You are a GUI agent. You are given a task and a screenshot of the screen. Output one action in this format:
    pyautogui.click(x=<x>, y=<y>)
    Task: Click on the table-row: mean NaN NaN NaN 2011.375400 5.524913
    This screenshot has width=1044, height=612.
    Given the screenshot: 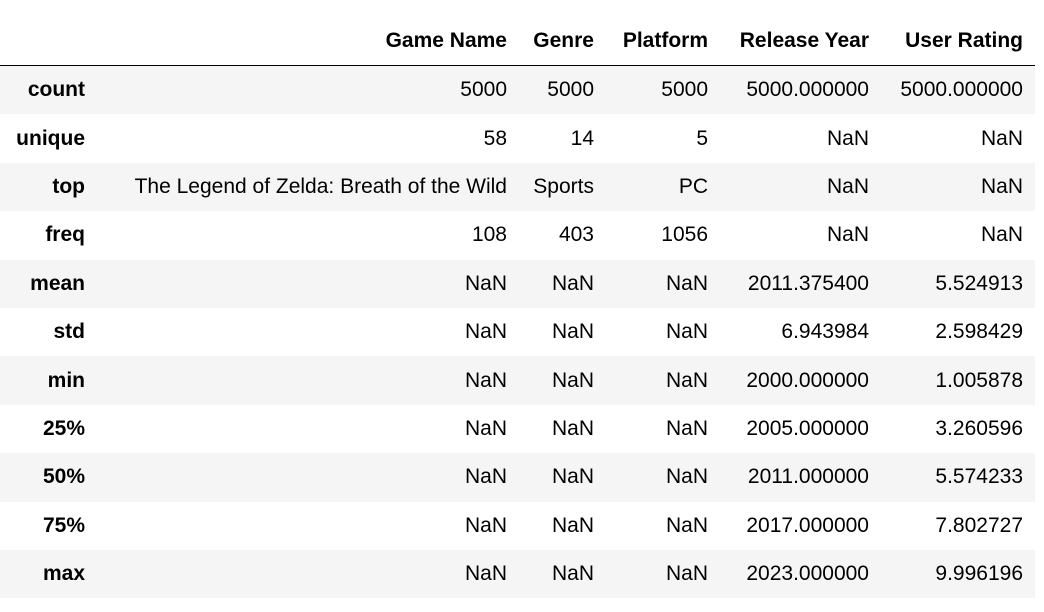 What is the action you would take?
    pyautogui.click(x=517, y=283)
    